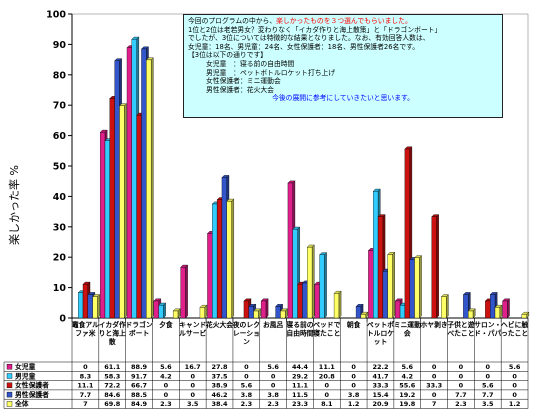 Image resolution: width=536 pixels, height=415 pixels. Describe the element at coordinates (85, 404) in the screenshot. I see `table-cell: 7` at that location.